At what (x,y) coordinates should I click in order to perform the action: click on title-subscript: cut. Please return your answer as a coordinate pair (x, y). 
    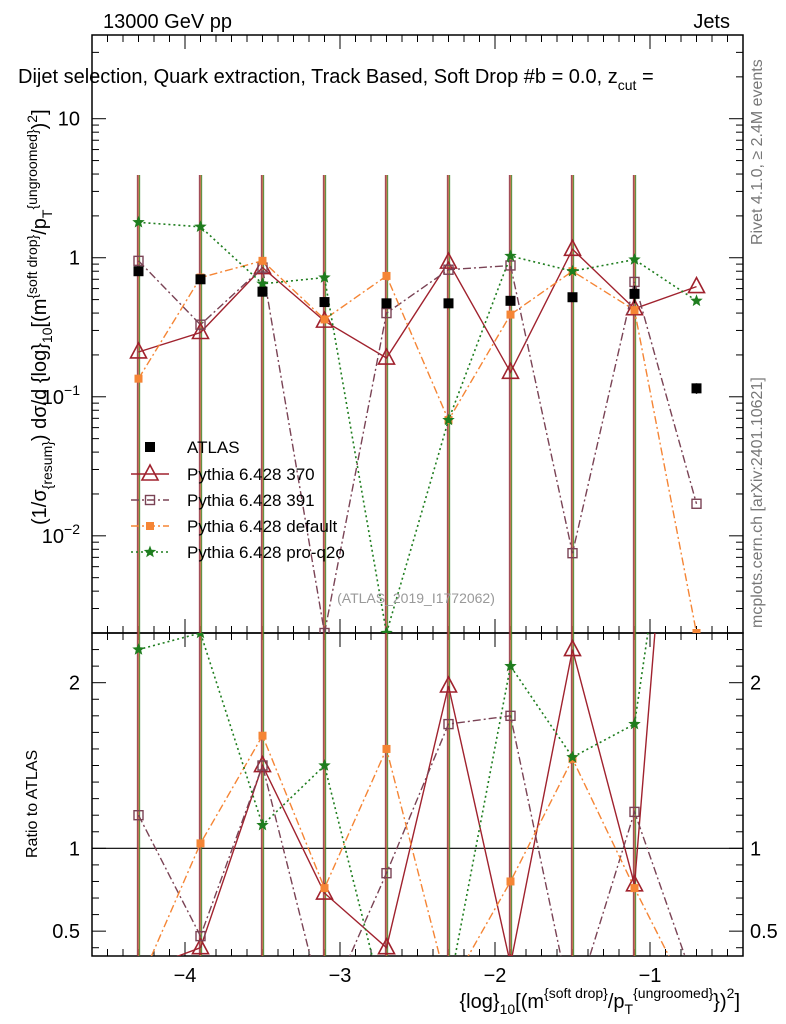
    Looking at the image, I should click on (627, 85).